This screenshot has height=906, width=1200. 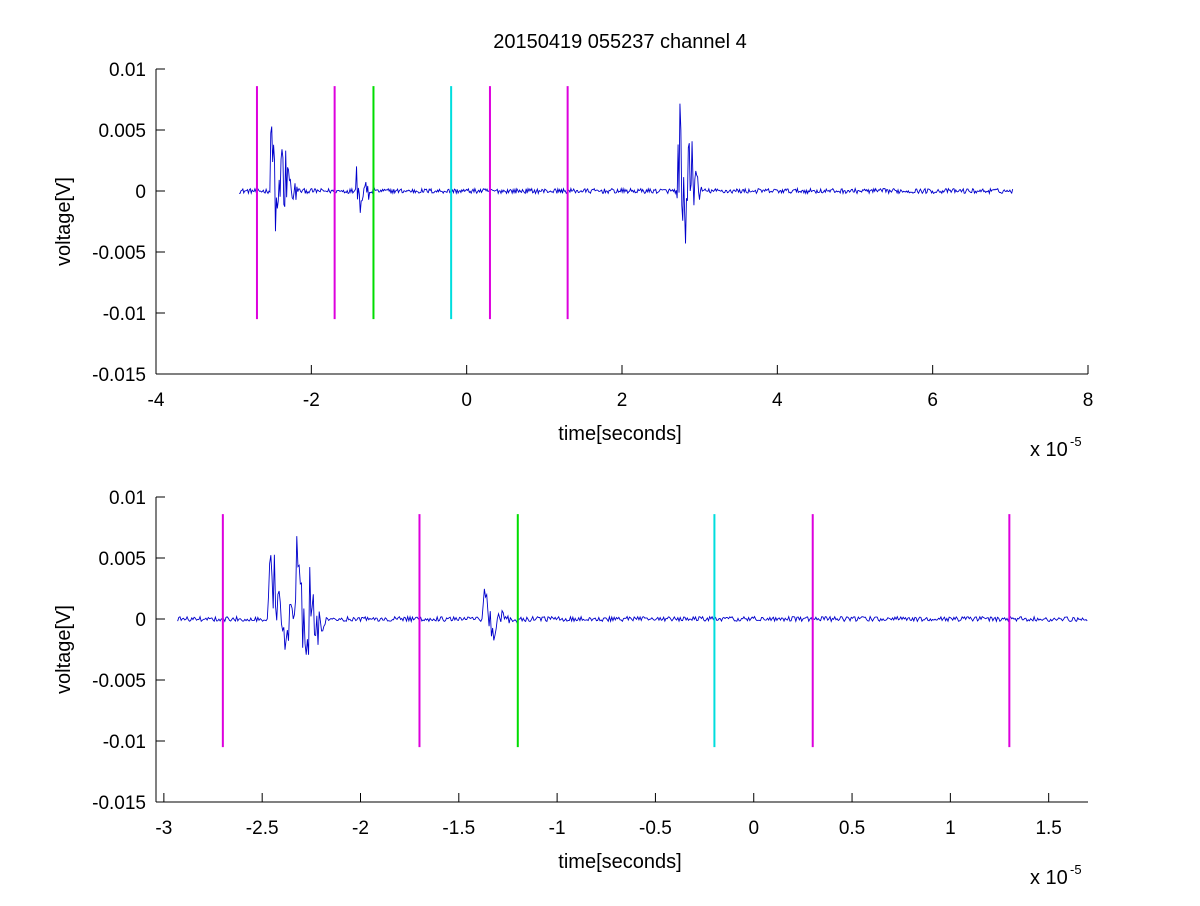 What do you see at coordinates (262, 828) in the screenshot?
I see `x-tick-label: -2.5` at bounding box center [262, 828].